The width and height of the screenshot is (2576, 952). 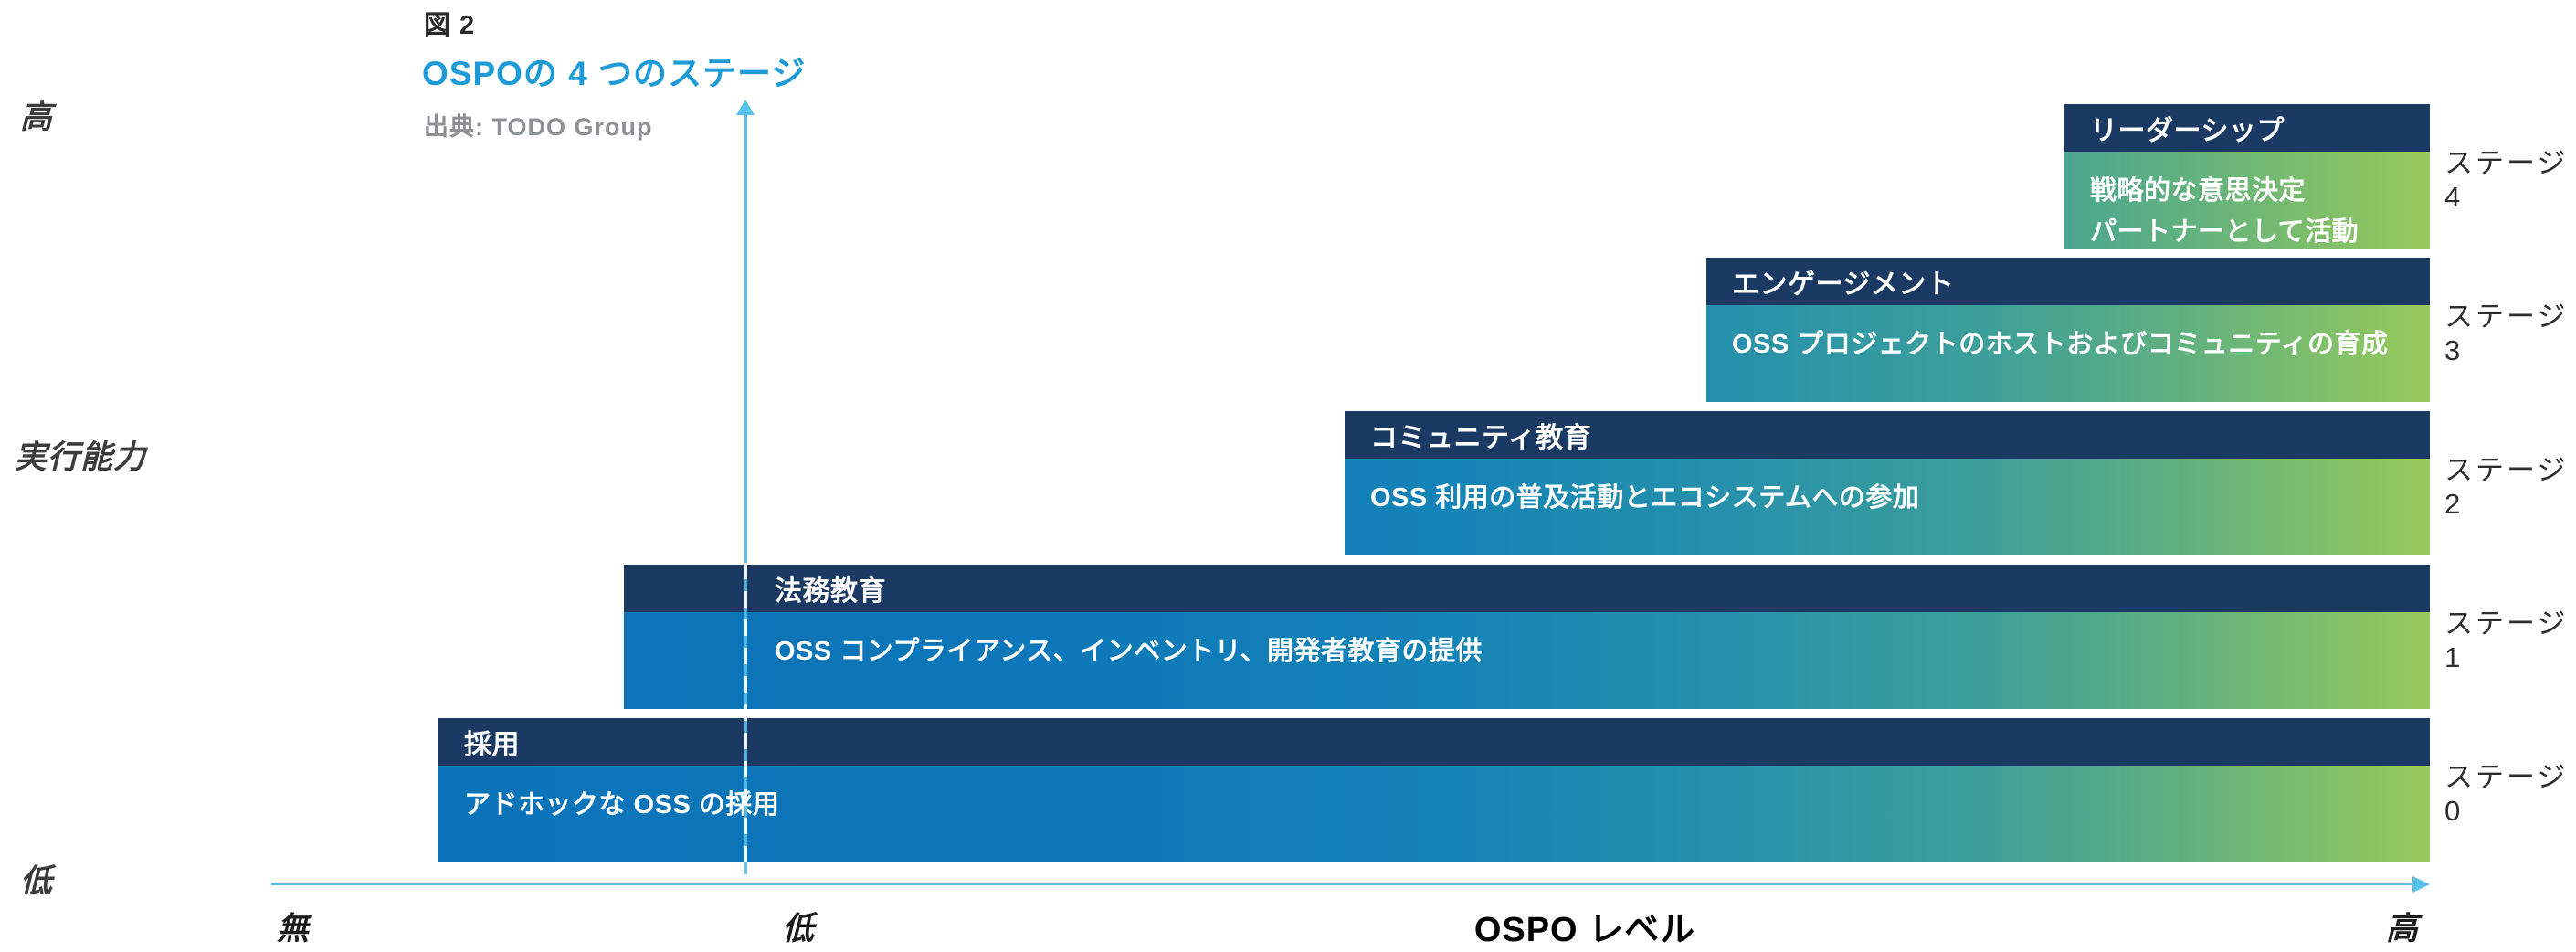 What do you see at coordinates (2421, 885) in the screenshot?
I see `x-axis-arrowhead-icon` at bounding box center [2421, 885].